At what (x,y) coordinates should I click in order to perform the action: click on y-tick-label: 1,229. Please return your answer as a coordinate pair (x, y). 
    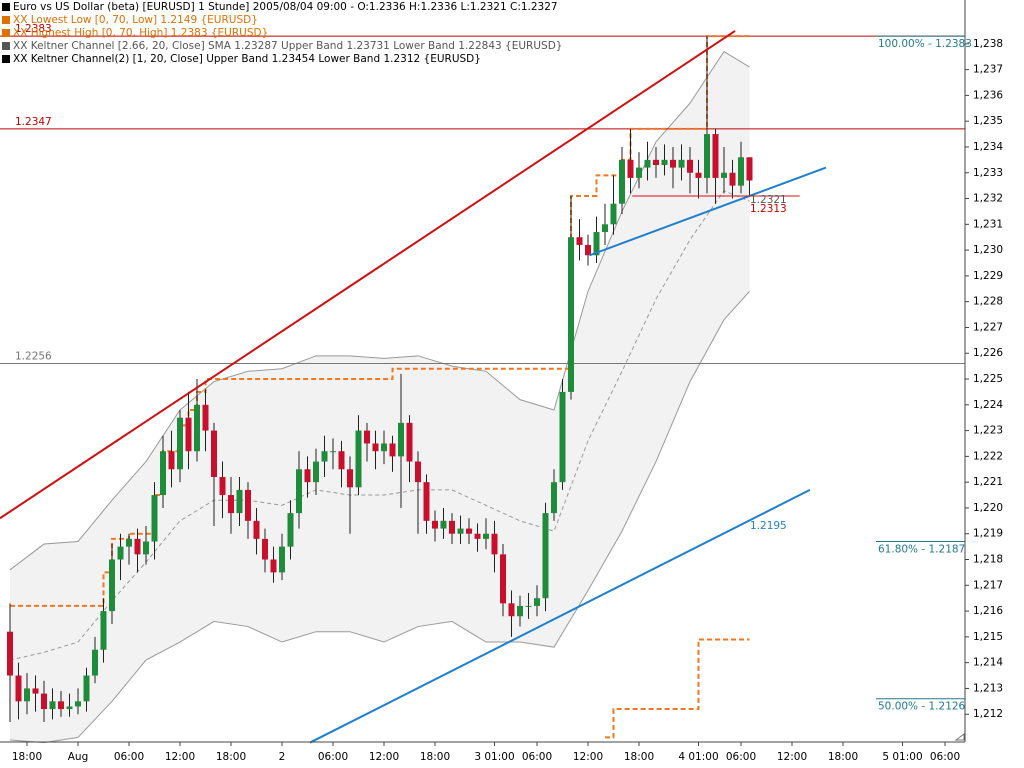
    Looking at the image, I should click on (988, 276).